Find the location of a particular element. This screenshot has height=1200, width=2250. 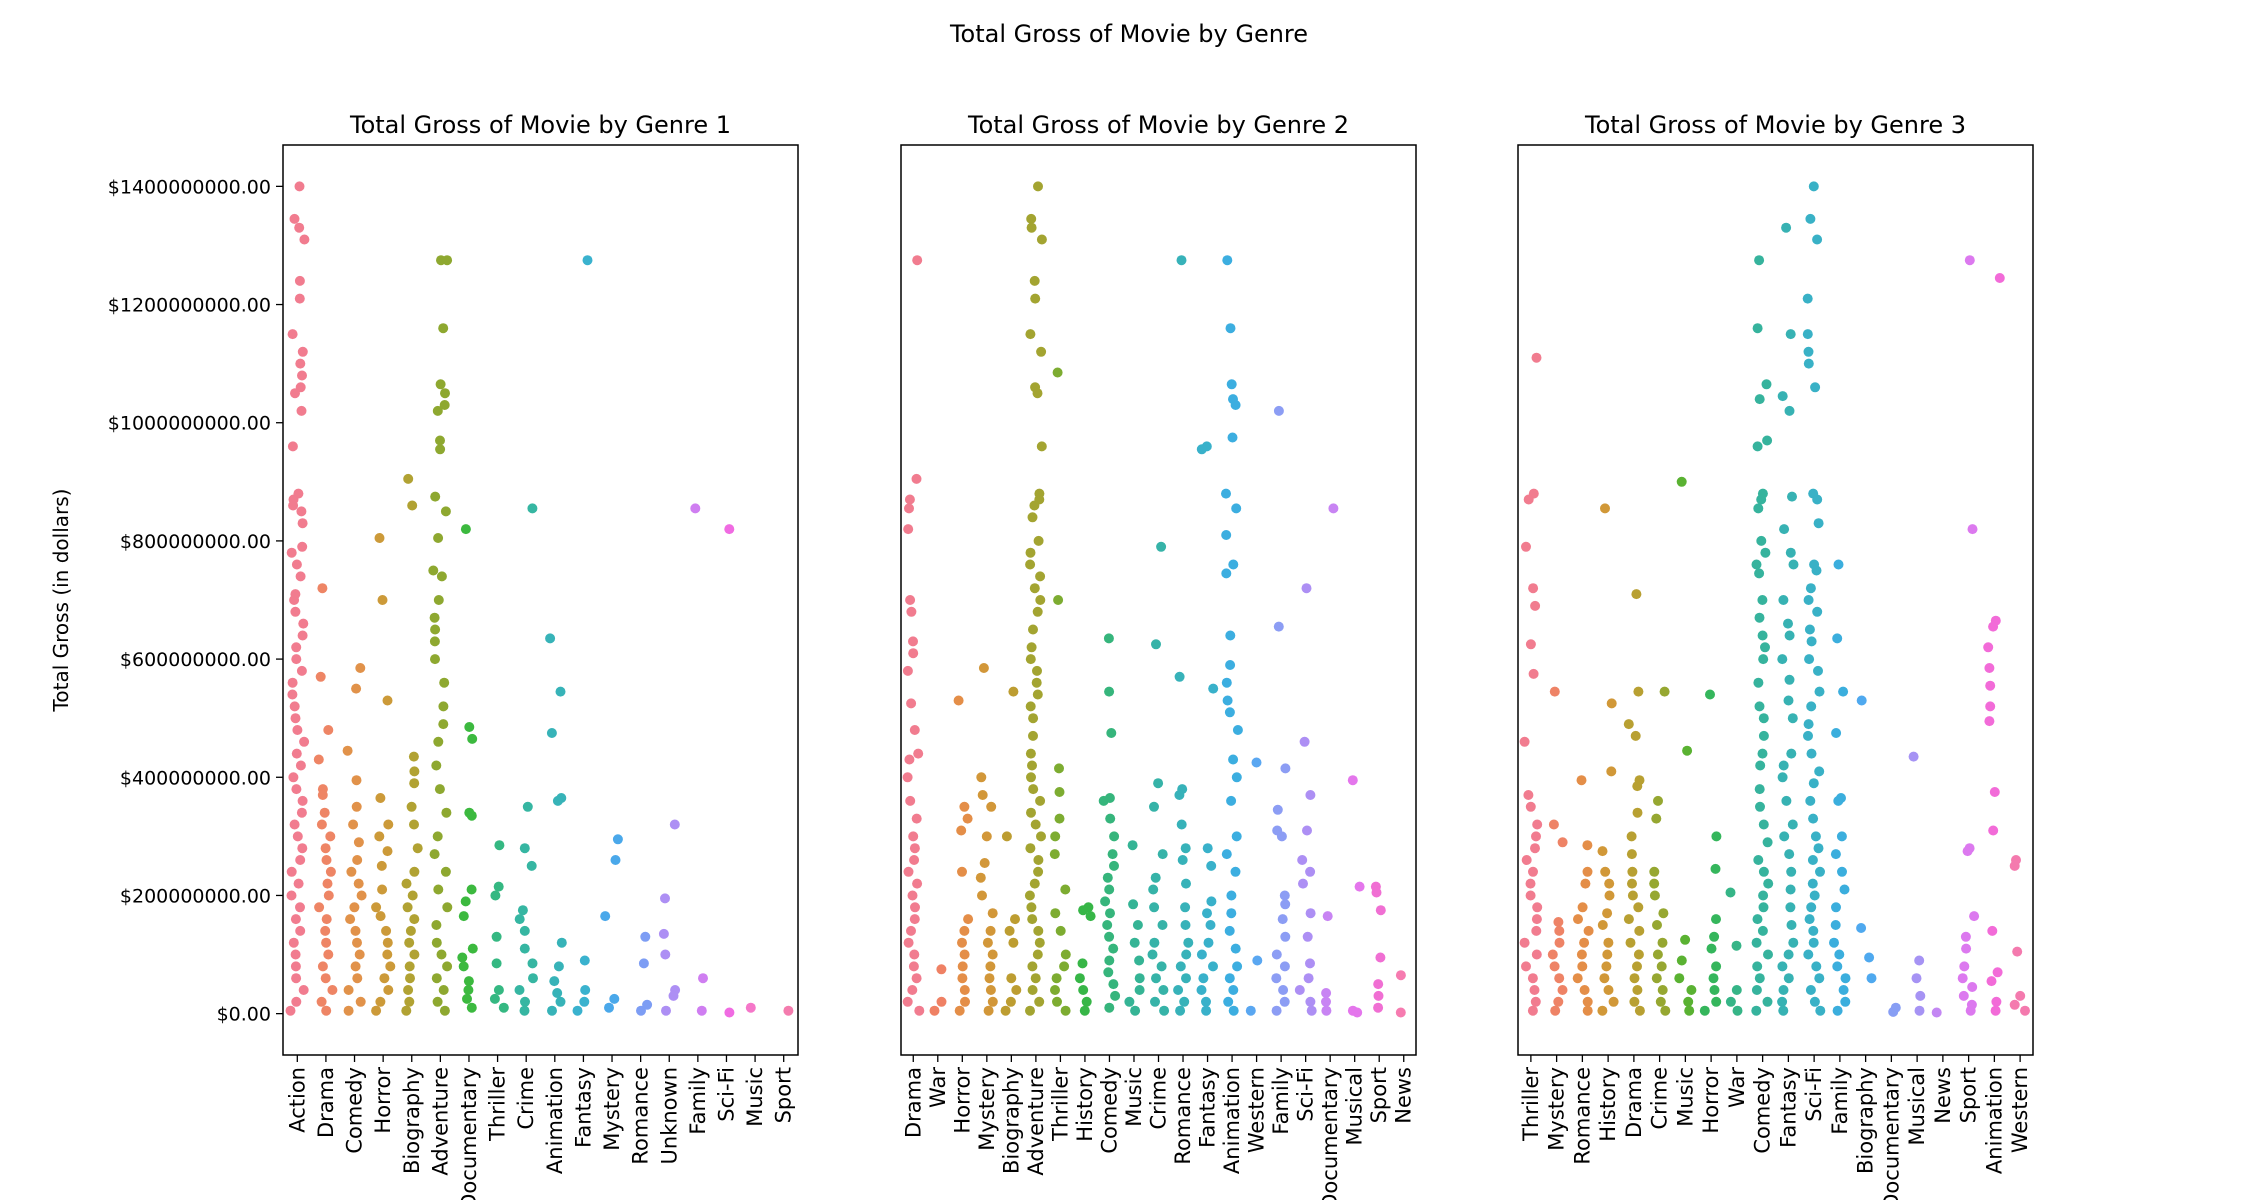

series-news is located at coordinates (1400, 994).